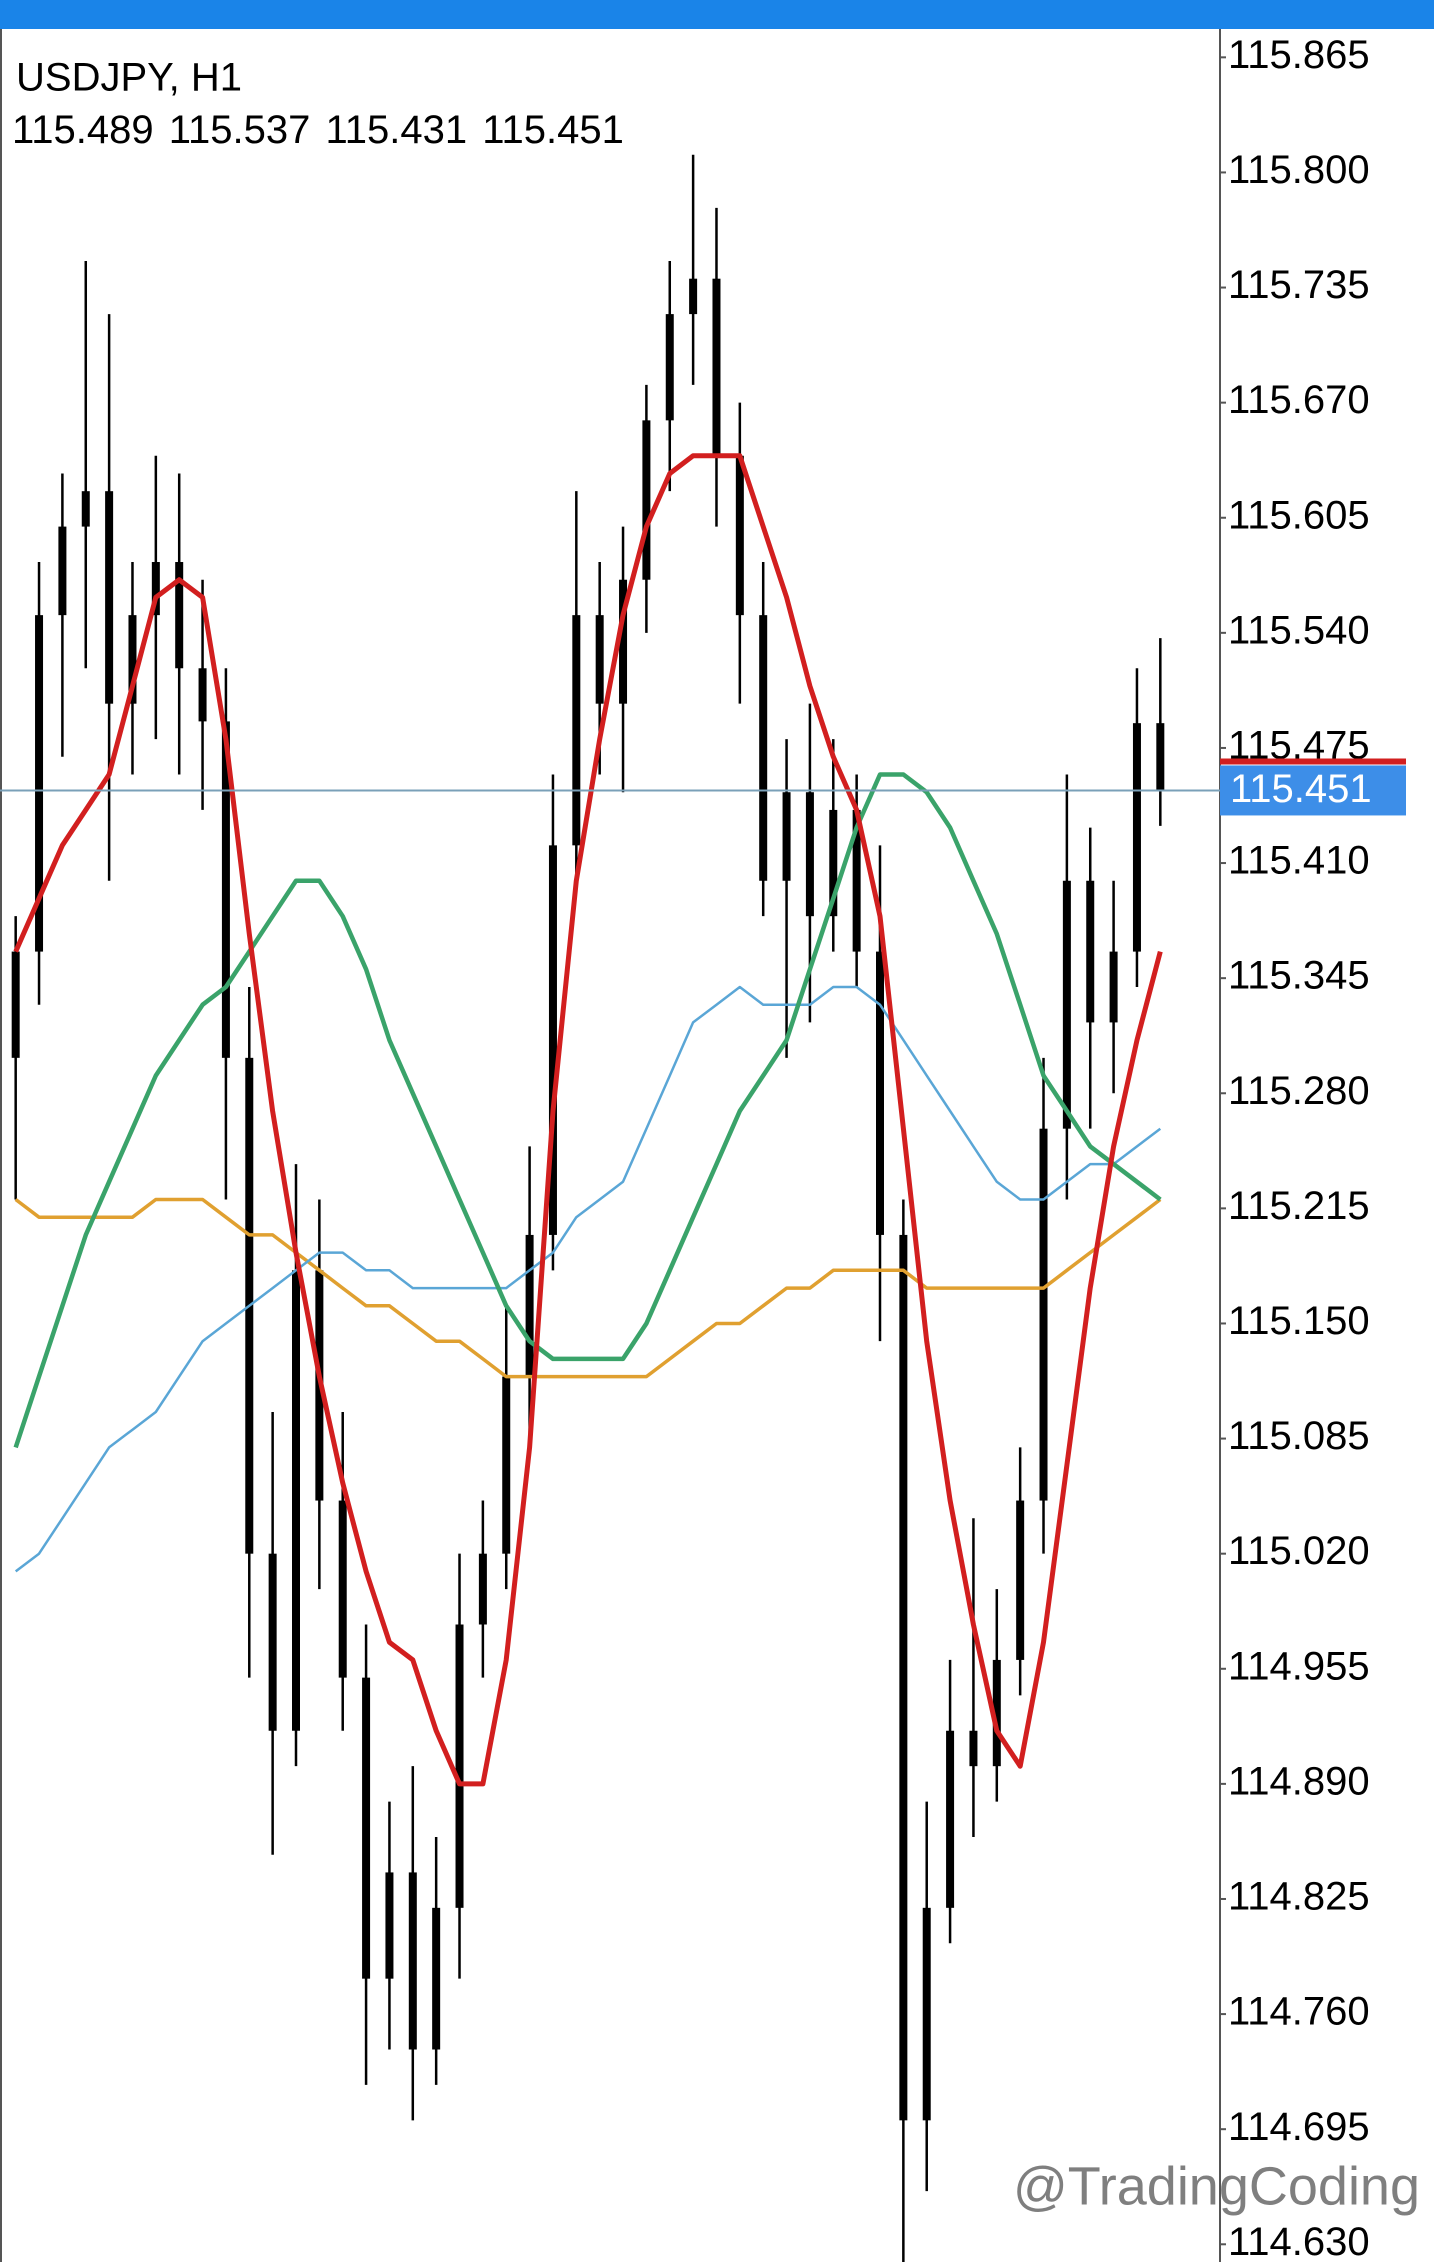  I want to click on y-tick-label: 115.735, so click(1299, 285).